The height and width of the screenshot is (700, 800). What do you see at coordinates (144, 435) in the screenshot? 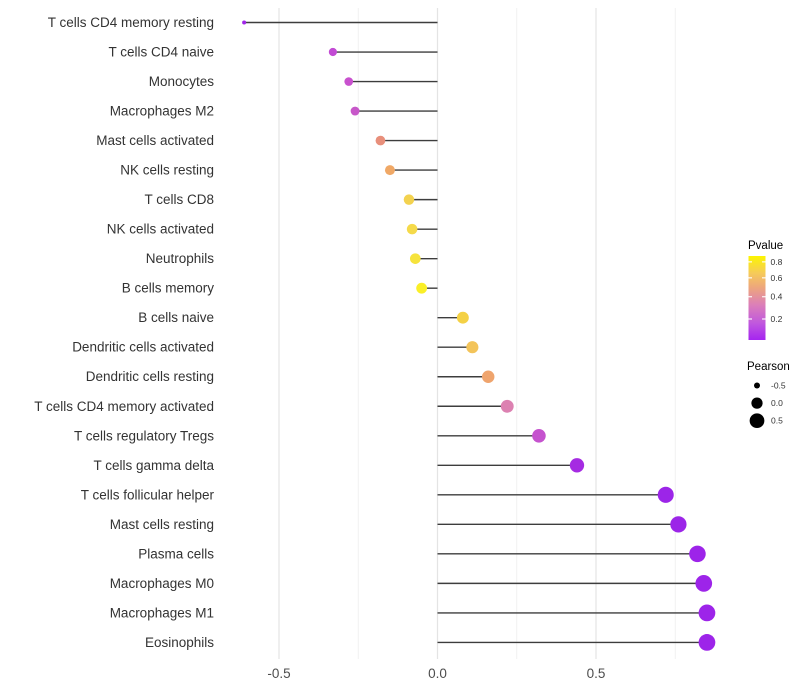
I see `y-axis-label: T cells regulatory Tregs` at bounding box center [144, 435].